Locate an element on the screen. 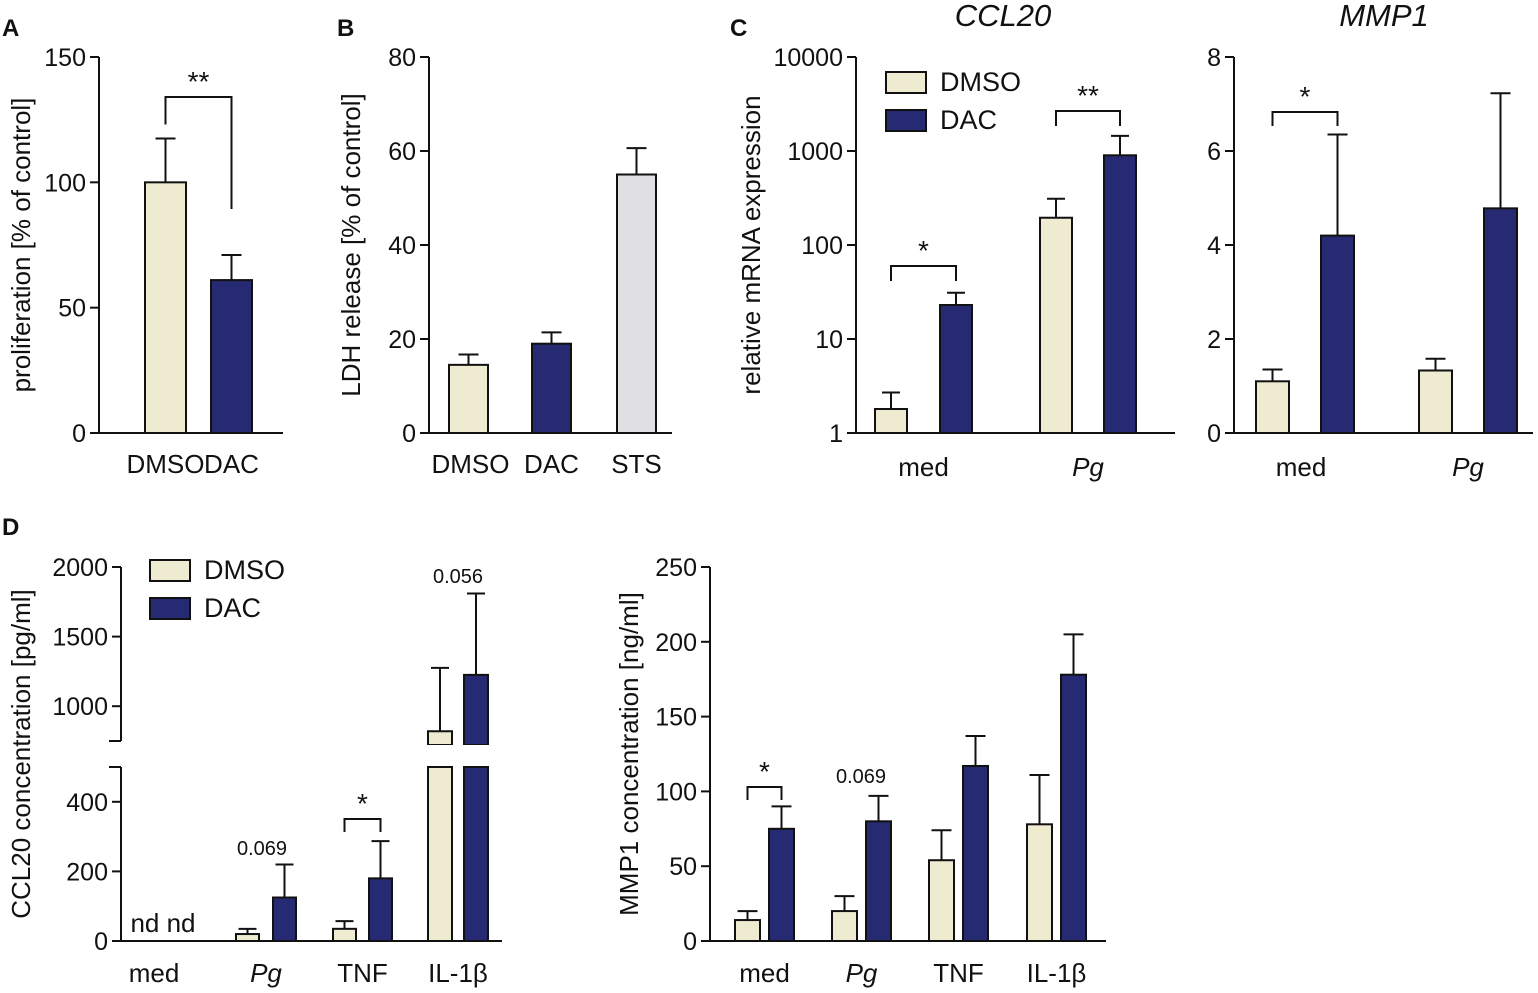 The width and height of the screenshot is (1538, 993). p-value-annotation: 0.056 is located at coordinates (458, 577).